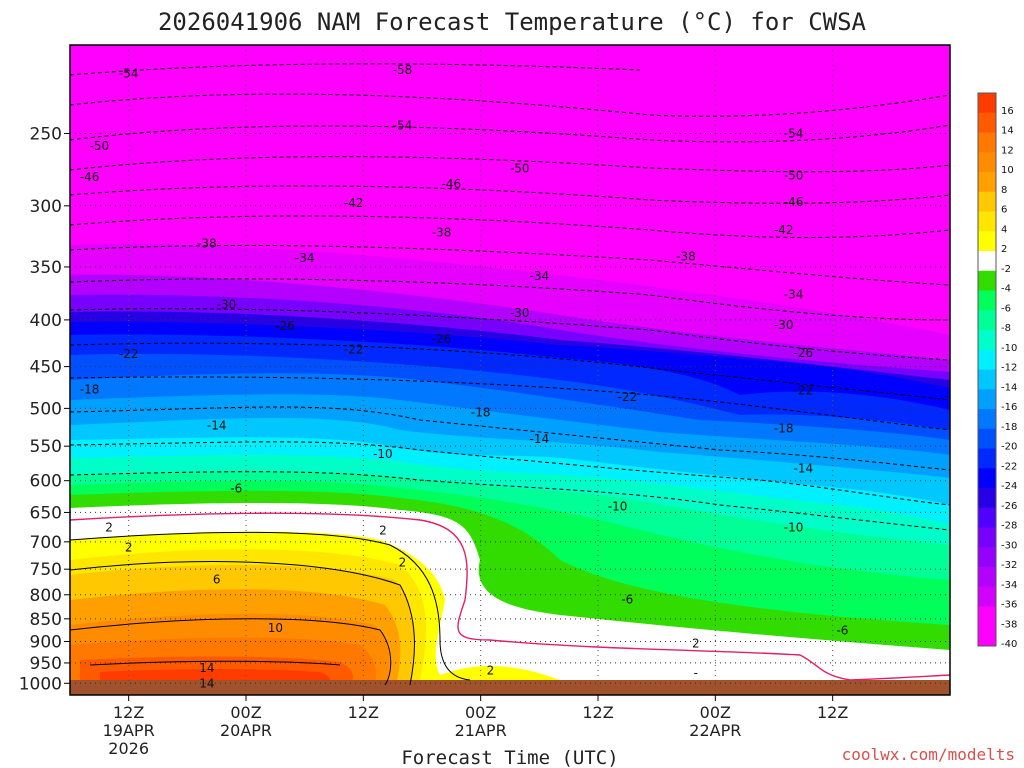 This screenshot has width=1024, height=768. Describe the element at coordinates (46, 620) in the screenshot. I see `pressure-tick-label: 850` at that location.